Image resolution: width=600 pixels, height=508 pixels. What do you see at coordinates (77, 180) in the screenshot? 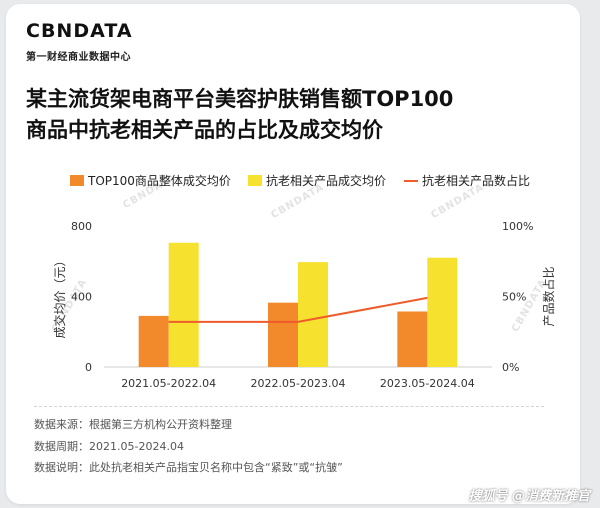
I see `legend-swatch-overall-avg-price` at bounding box center [77, 180].